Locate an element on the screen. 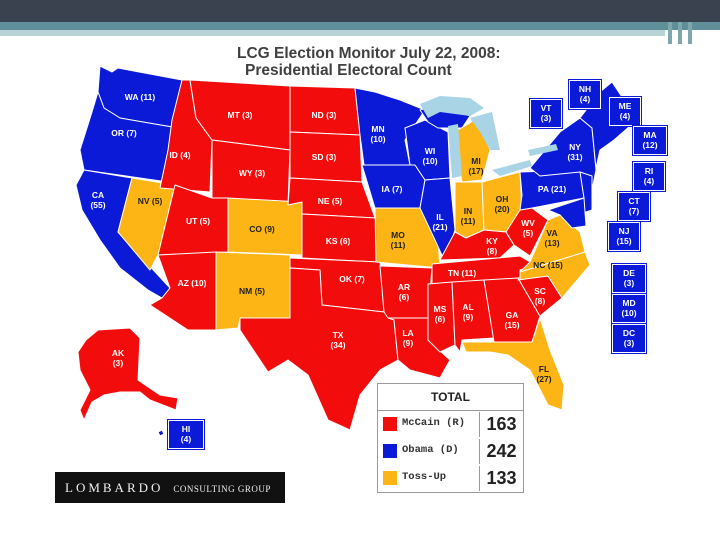 The height and width of the screenshot is (540, 720). state-ms is located at coordinates (441, 317).